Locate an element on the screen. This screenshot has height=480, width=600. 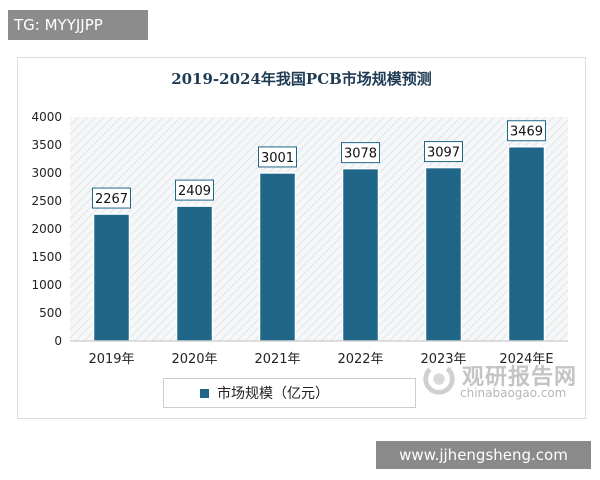
legend-label: 市场规模（亿元） is located at coordinates (273, 394).